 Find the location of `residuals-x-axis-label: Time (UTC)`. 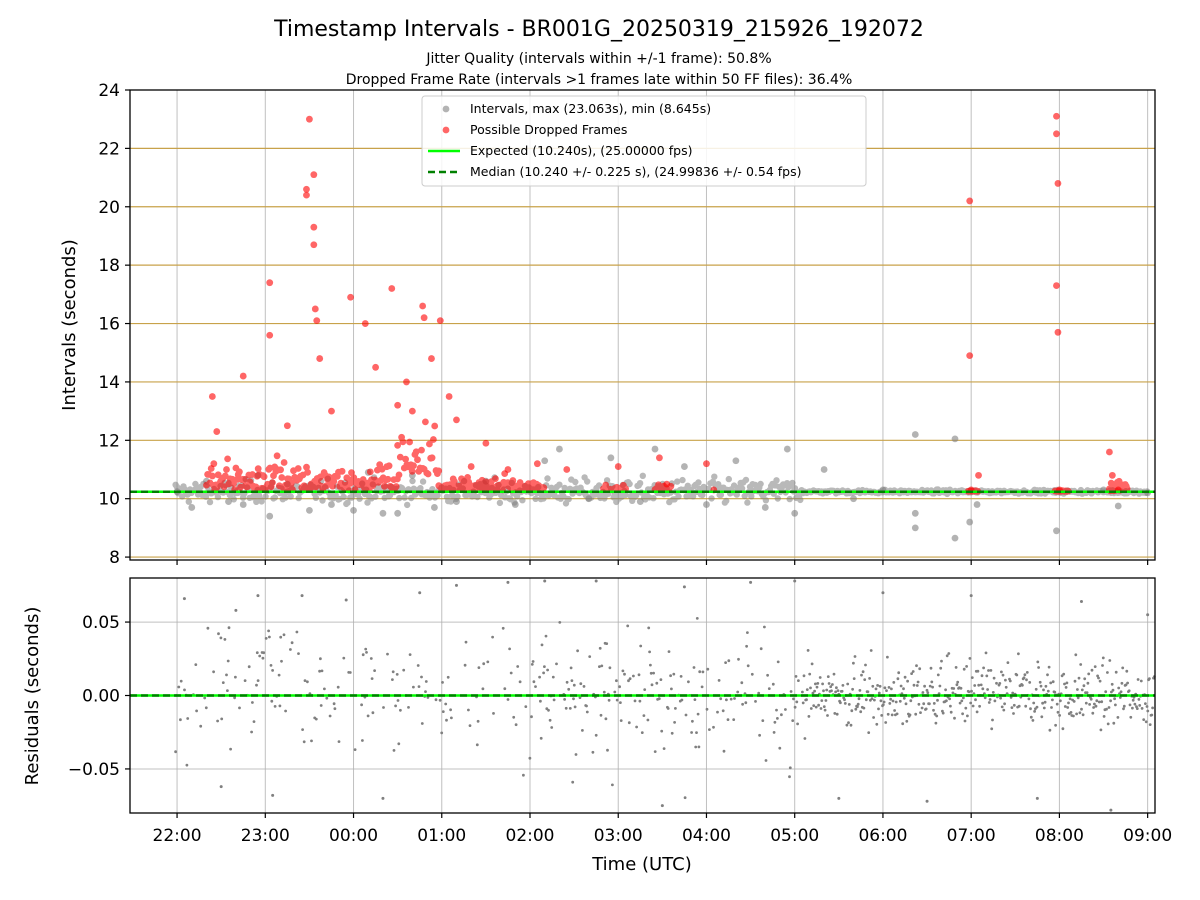

residuals-x-axis-label: Time (UTC) is located at coordinates (641, 864).